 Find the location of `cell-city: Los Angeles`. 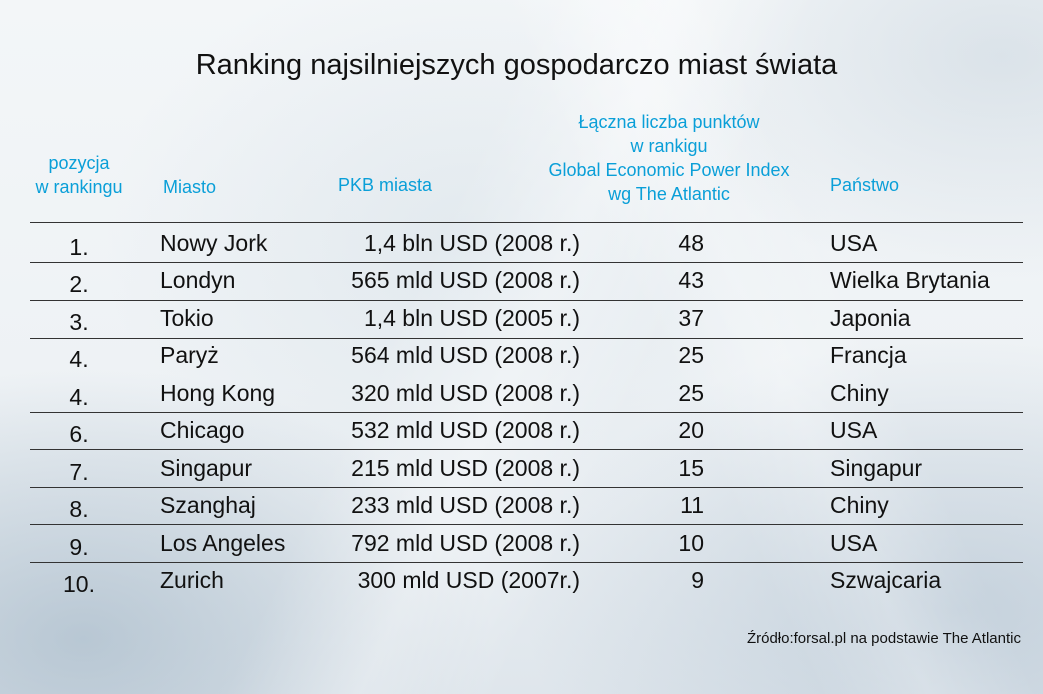

cell-city: Los Angeles is located at coordinates (223, 543).